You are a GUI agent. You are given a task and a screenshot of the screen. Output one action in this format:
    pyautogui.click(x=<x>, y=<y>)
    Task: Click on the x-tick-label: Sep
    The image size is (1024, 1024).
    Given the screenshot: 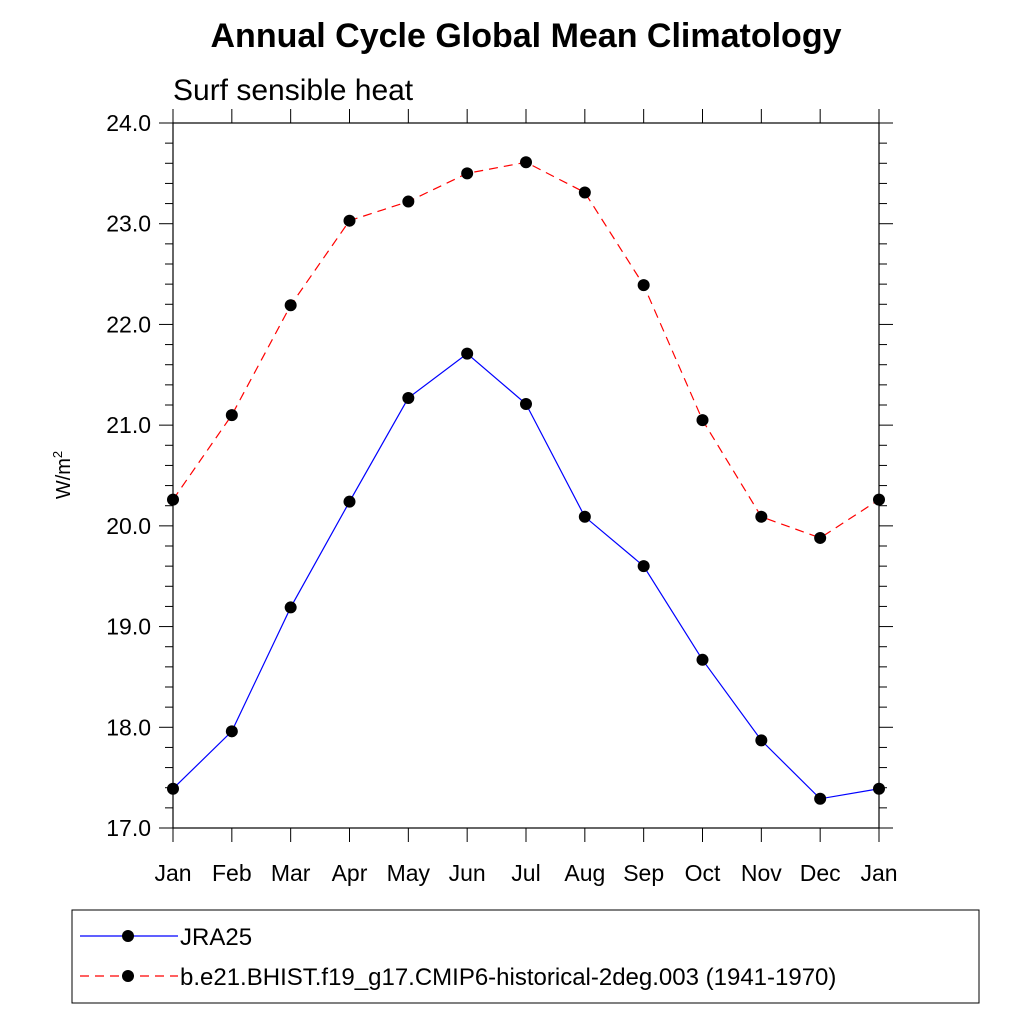 What is the action you would take?
    pyautogui.click(x=643, y=873)
    